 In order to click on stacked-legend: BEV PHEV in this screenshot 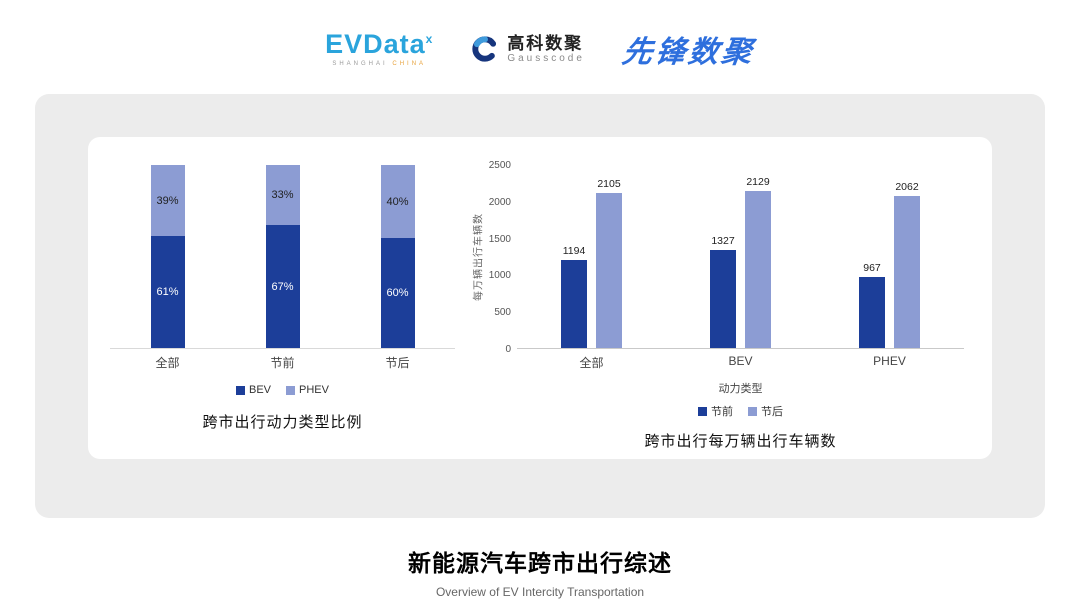, I will do `click(282, 390)`.